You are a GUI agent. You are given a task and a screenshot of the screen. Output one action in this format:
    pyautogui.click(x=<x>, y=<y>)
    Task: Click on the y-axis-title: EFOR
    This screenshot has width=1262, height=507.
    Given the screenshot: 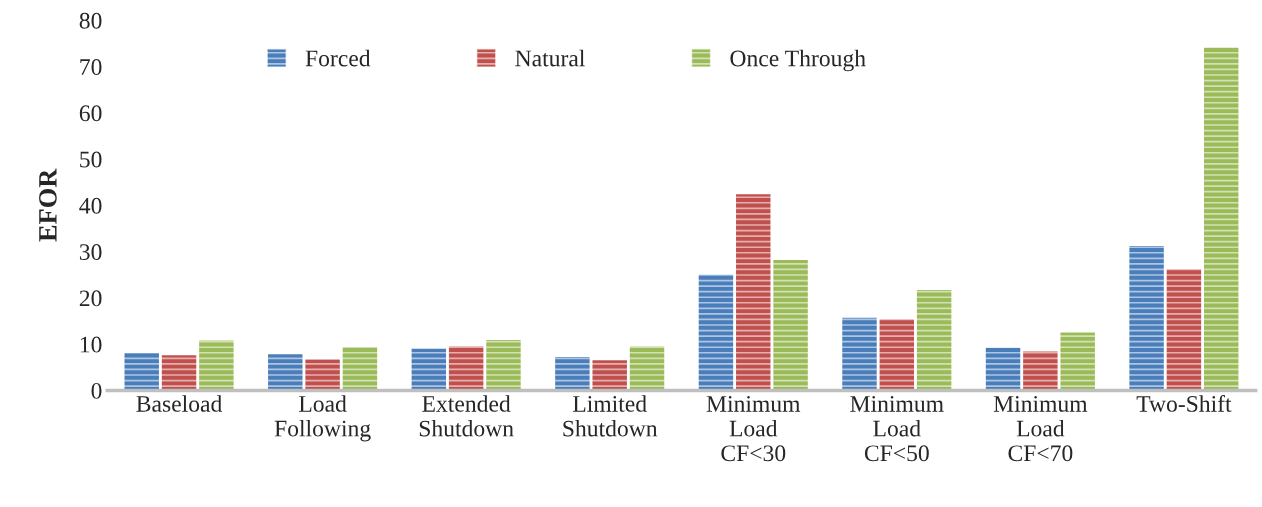 What is the action you would take?
    pyautogui.click(x=48, y=205)
    